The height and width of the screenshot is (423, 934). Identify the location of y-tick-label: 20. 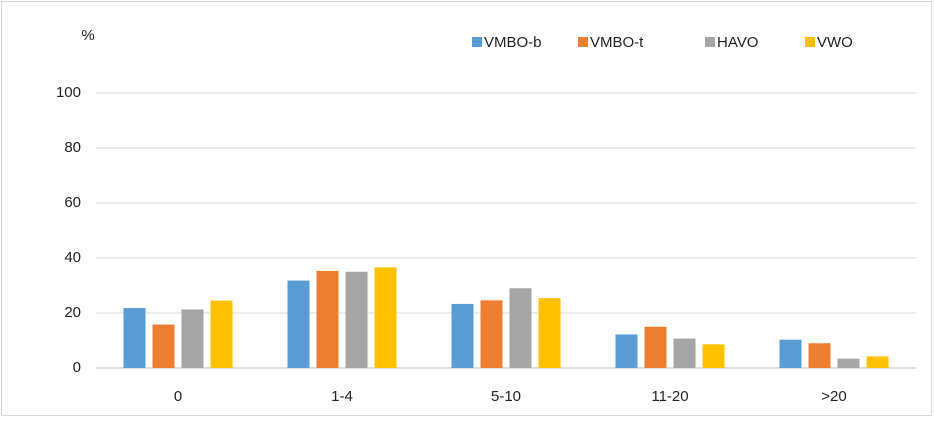
(72, 312).